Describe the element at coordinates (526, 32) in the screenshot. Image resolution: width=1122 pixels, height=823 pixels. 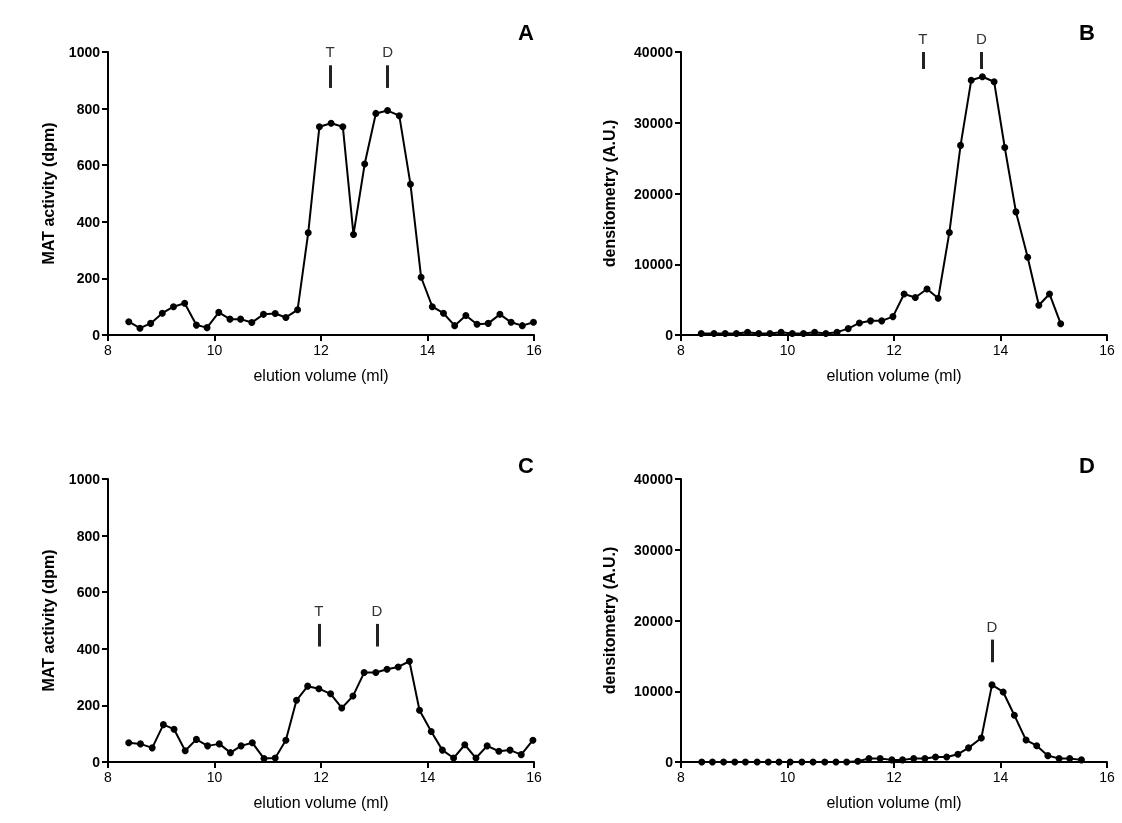
I see `chart-title: A` at that location.